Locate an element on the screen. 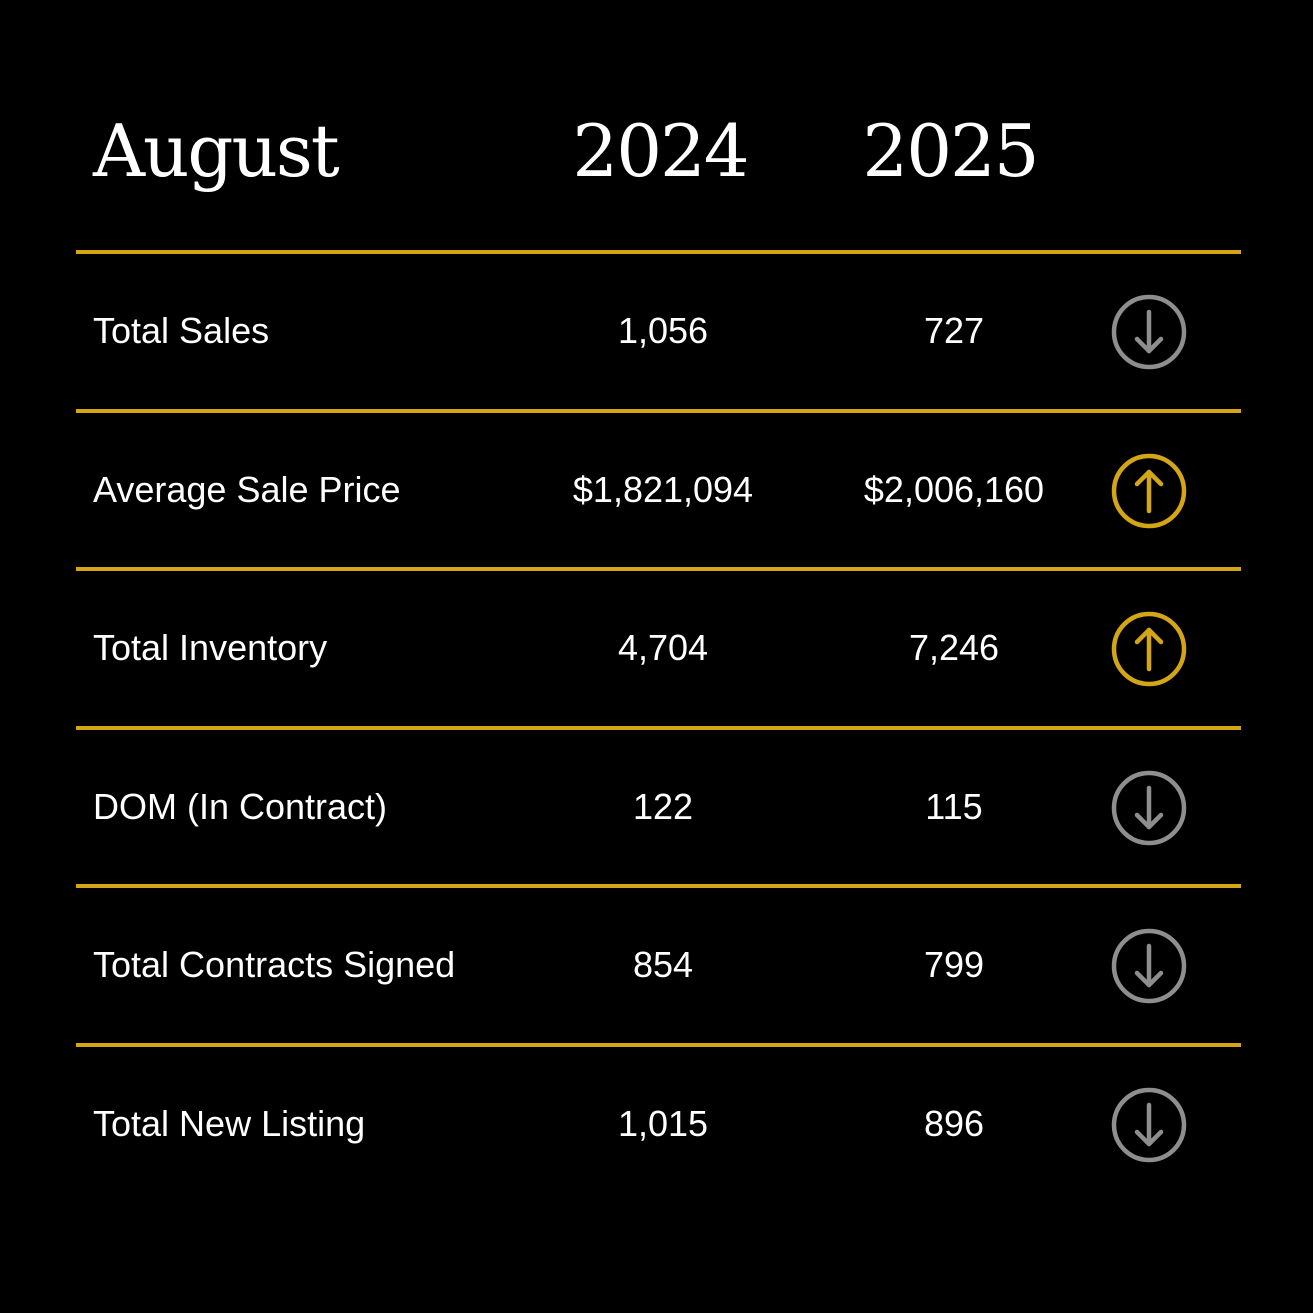  table-row: DOM (In Contract) 122 115 is located at coordinates (656, 807).